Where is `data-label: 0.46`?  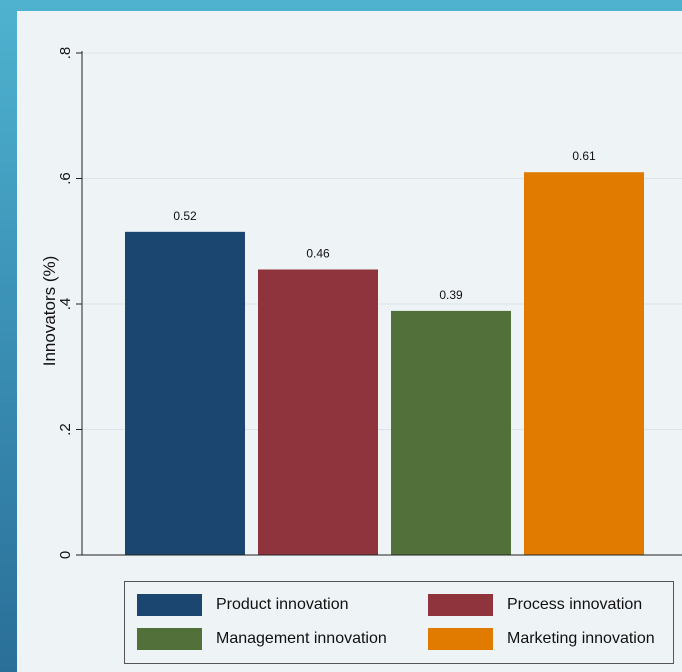 data-label: 0.46 is located at coordinates (318, 253).